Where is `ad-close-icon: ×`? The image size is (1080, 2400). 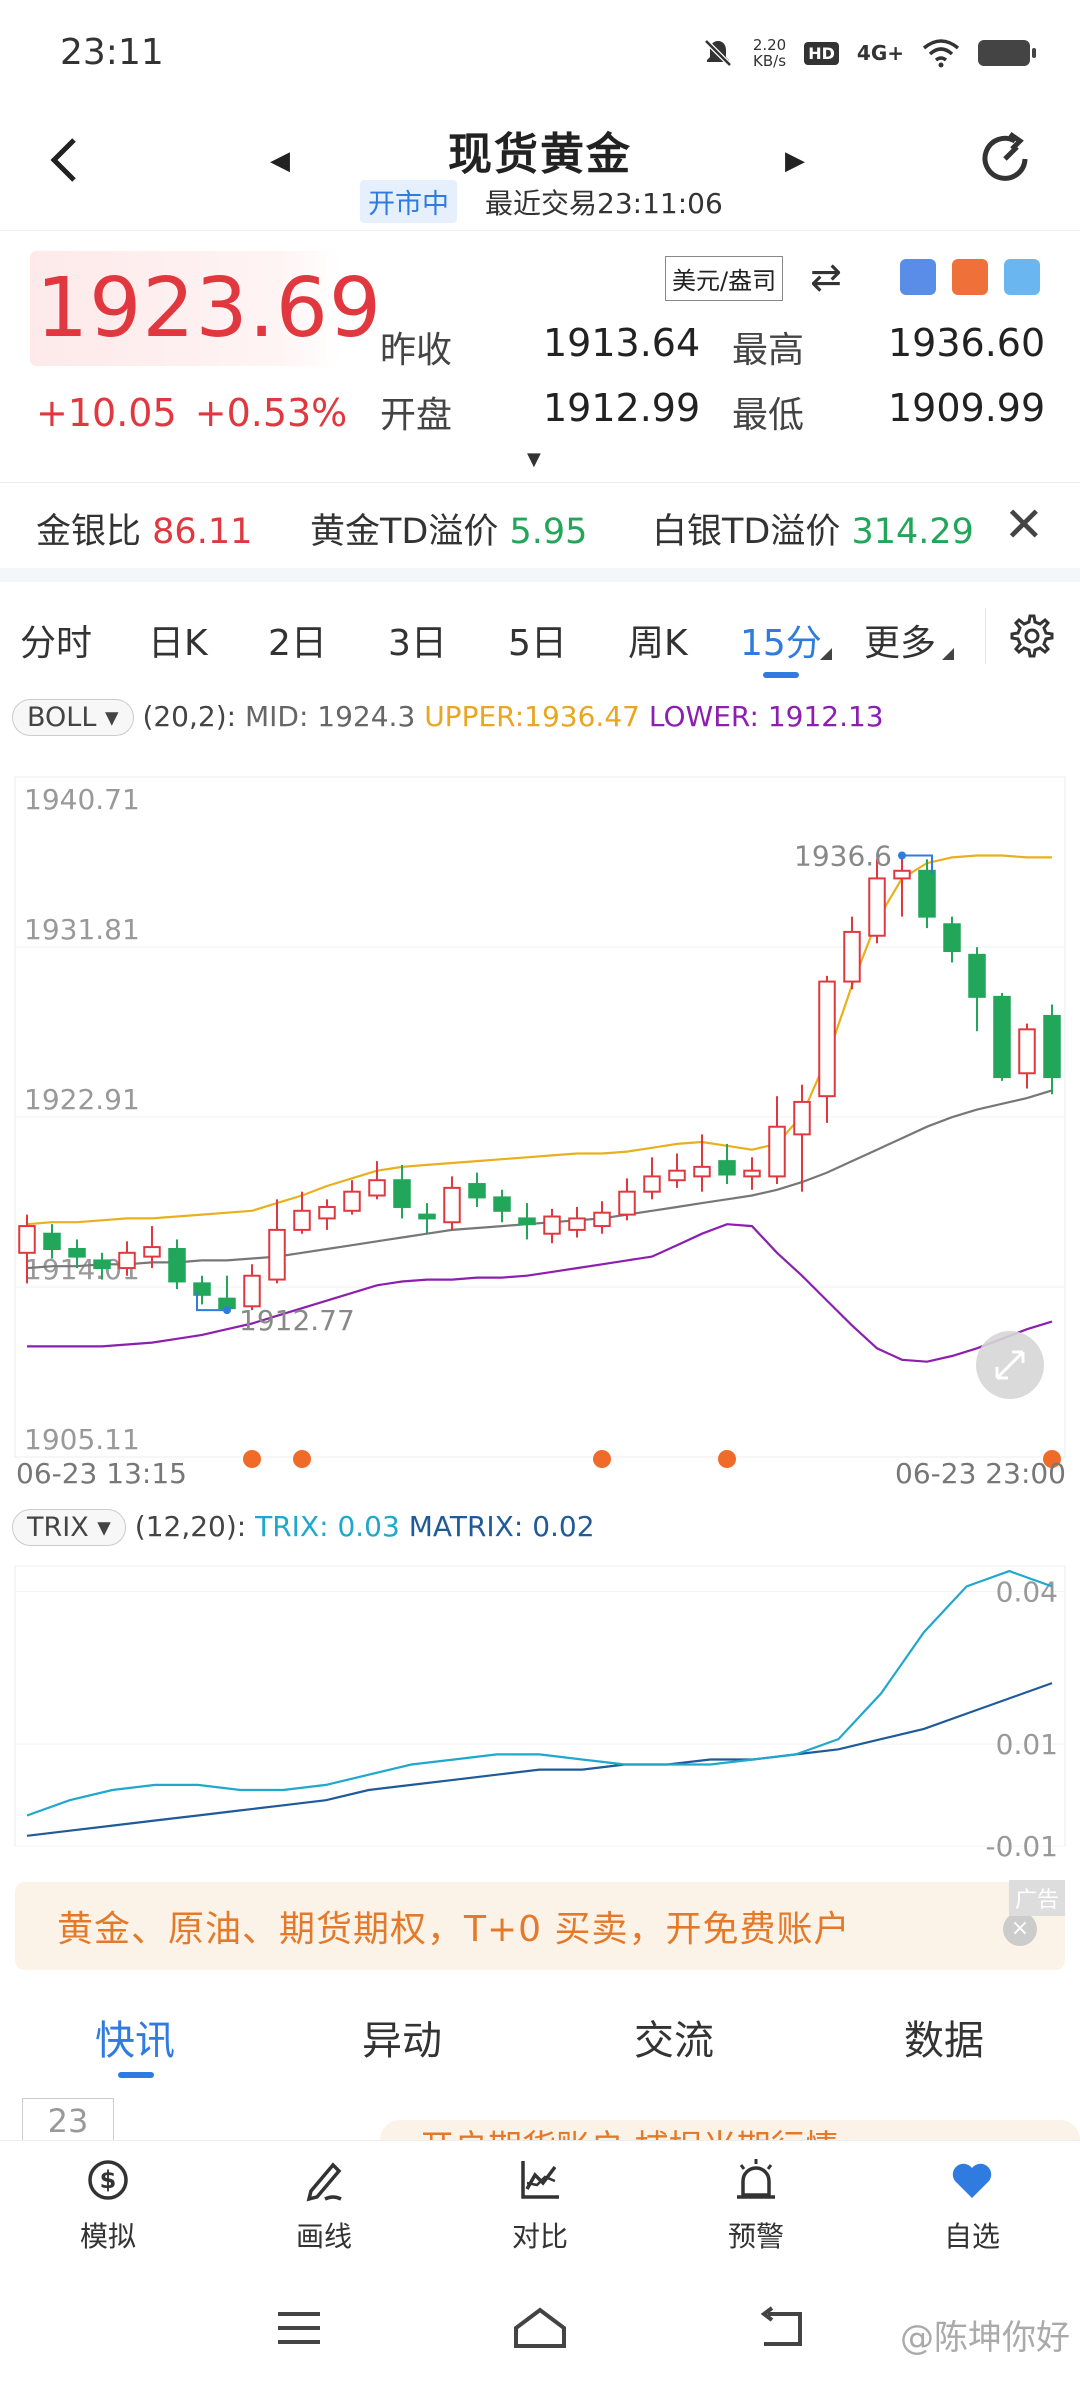 ad-close-icon: × is located at coordinates (1020, 1929).